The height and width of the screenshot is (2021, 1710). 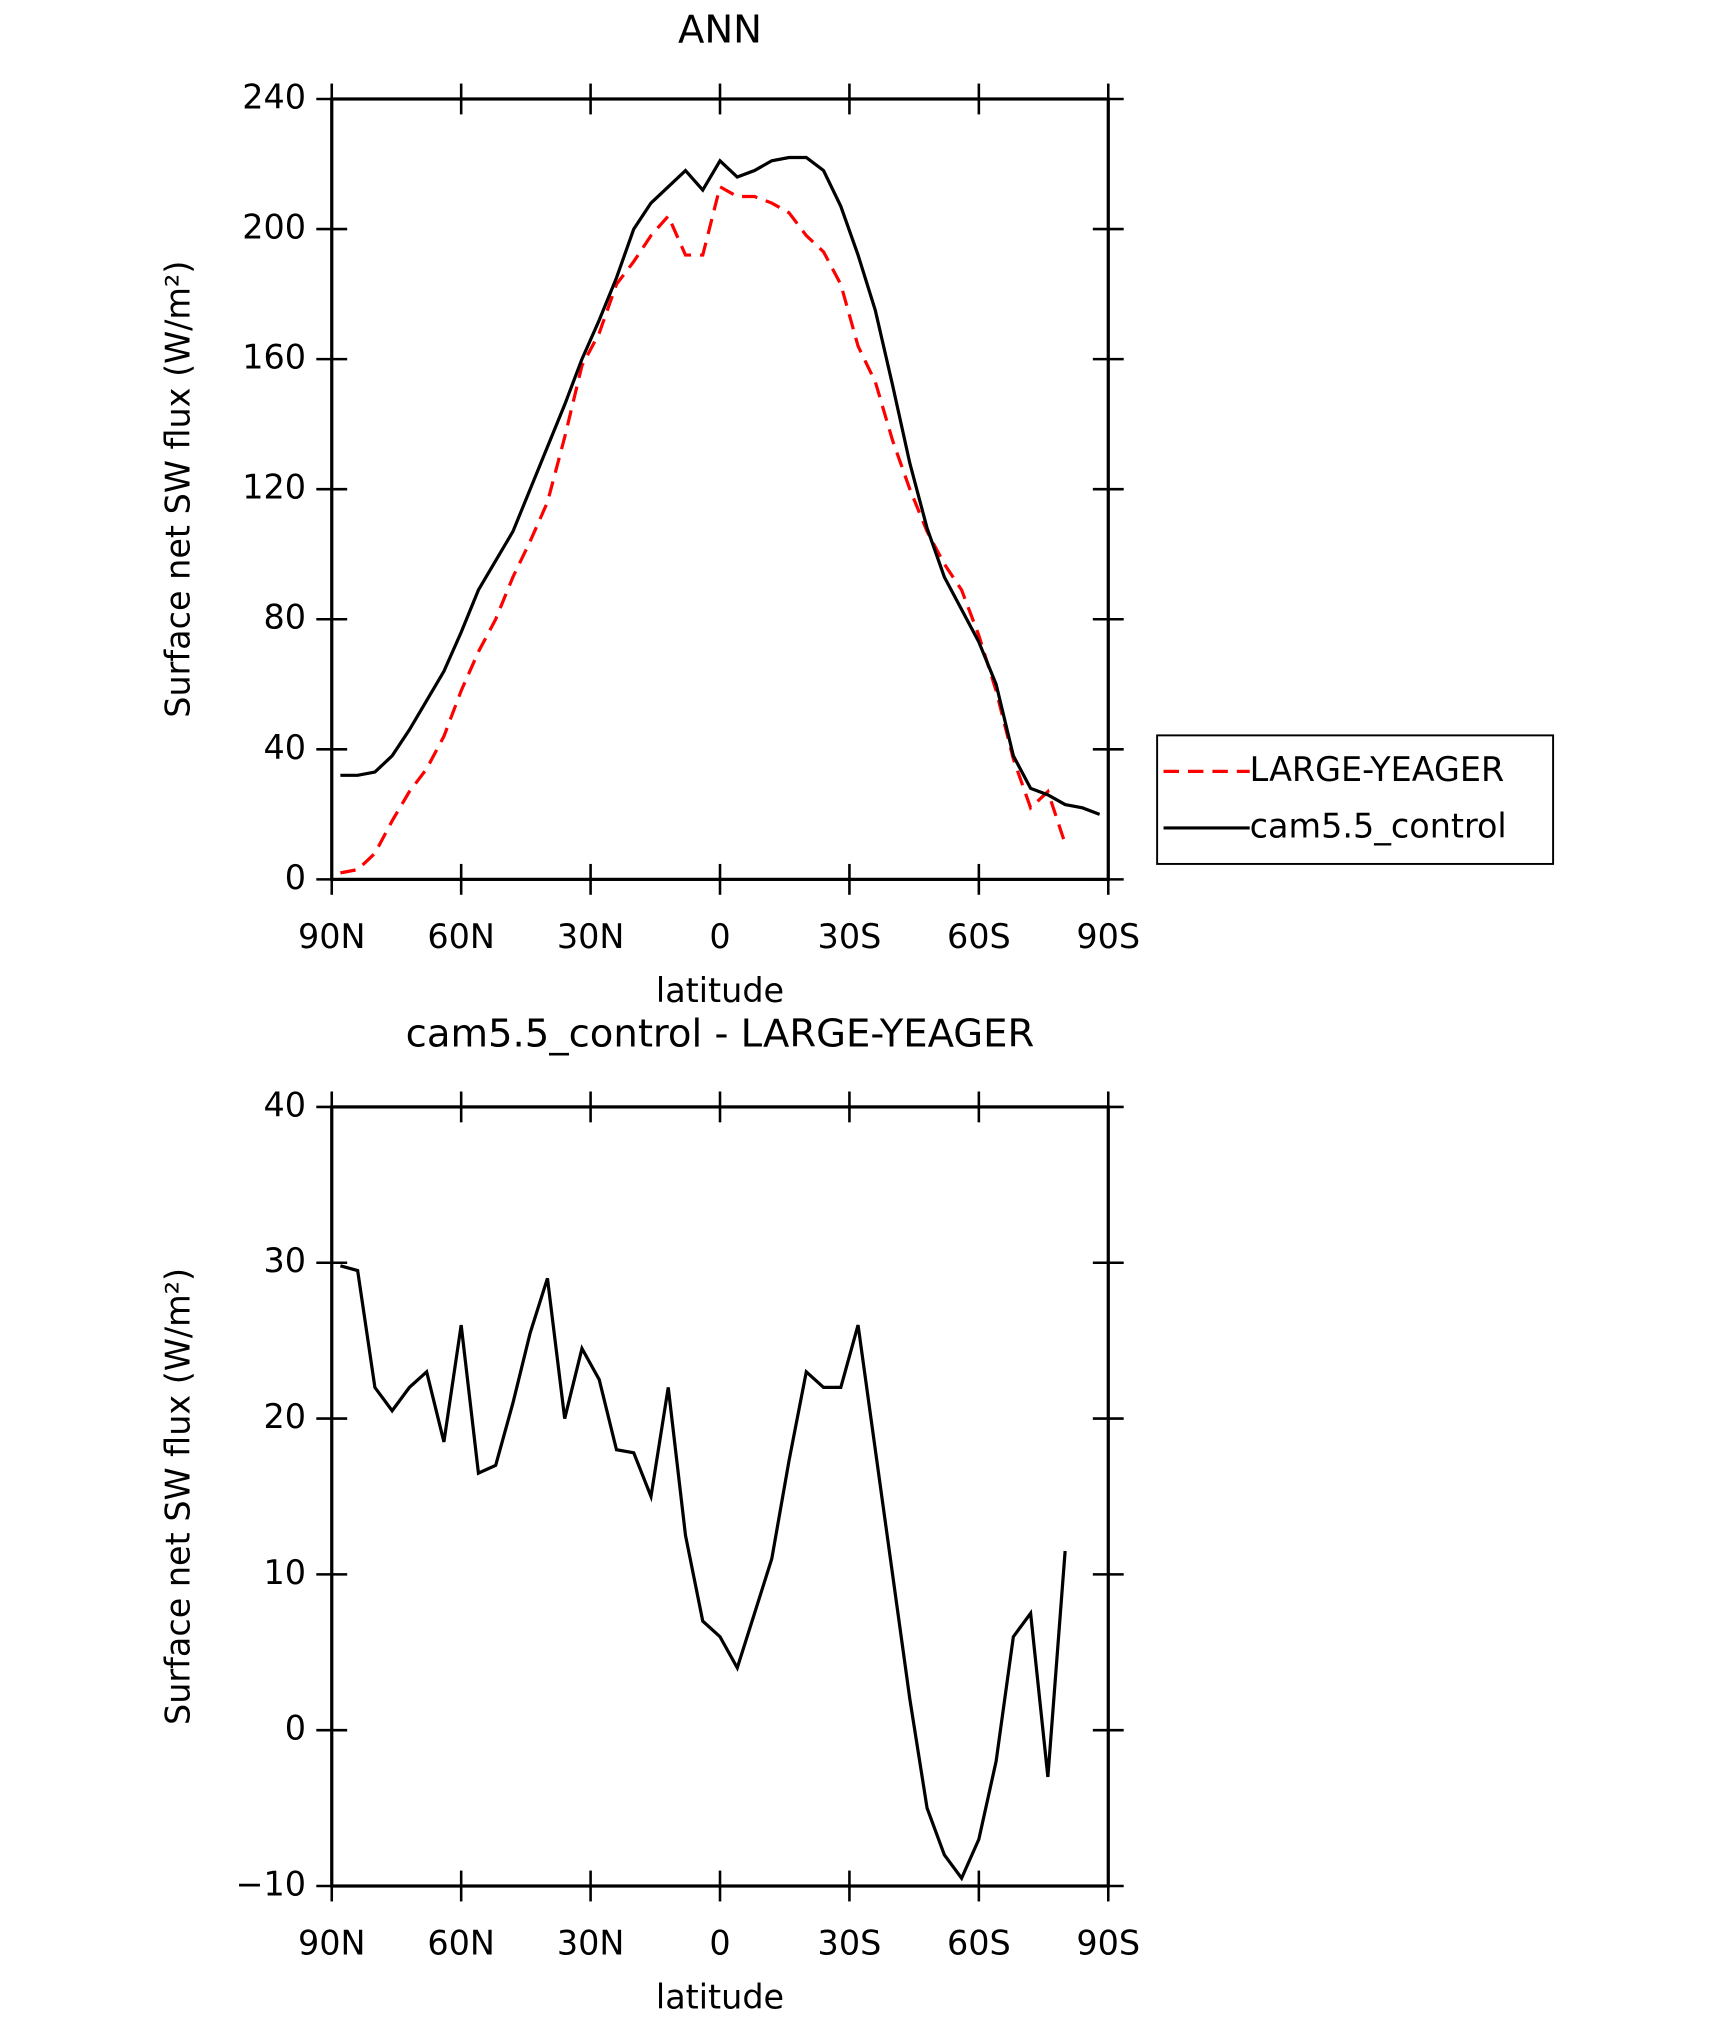 I want to click on y-tick-label: 80, so click(x=285, y=617).